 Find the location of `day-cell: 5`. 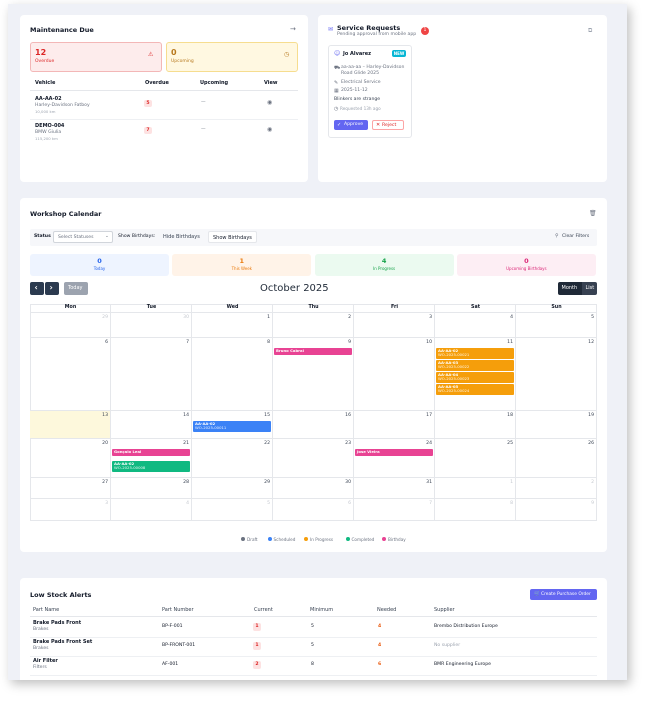

day-cell: 5 is located at coordinates (232, 510).